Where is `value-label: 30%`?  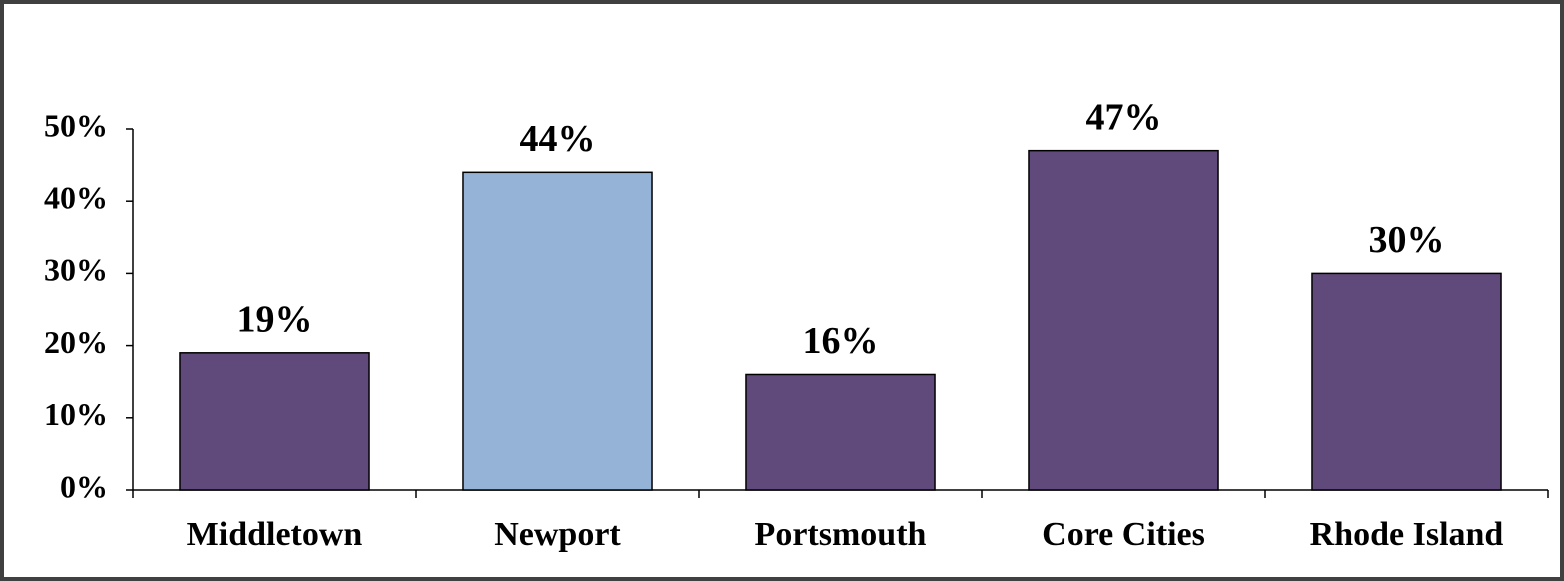
value-label: 30% is located at coordinates (1407, 240).